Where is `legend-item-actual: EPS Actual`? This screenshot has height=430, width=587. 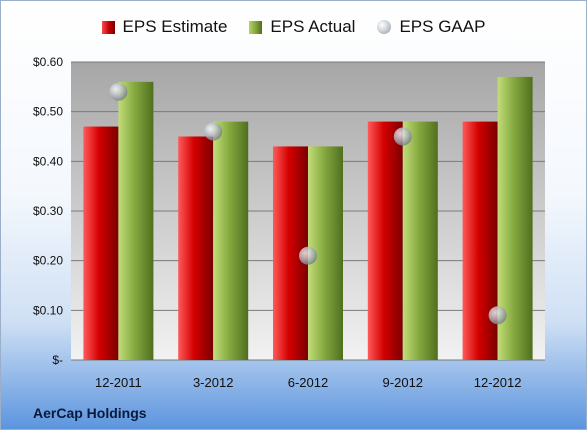 legend-item-actual: EPS Actual is located at coordinates (302, 27).